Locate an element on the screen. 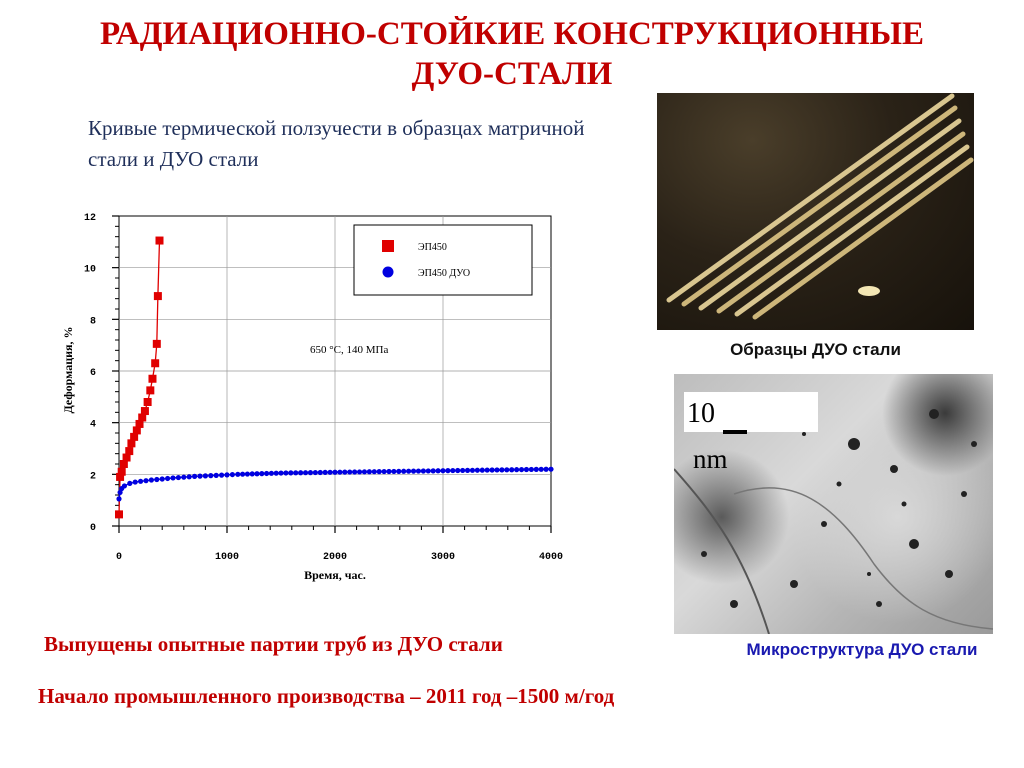 This screenshot has height=768, width=1024. chart-legend: ЭП450 ЭП450 ДУО is located at coordinates (443, 260).